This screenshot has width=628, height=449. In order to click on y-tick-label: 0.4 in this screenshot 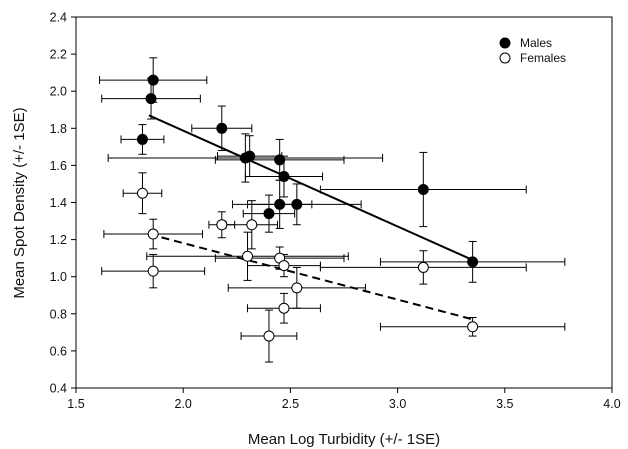, I will do `click(58, 389)`.